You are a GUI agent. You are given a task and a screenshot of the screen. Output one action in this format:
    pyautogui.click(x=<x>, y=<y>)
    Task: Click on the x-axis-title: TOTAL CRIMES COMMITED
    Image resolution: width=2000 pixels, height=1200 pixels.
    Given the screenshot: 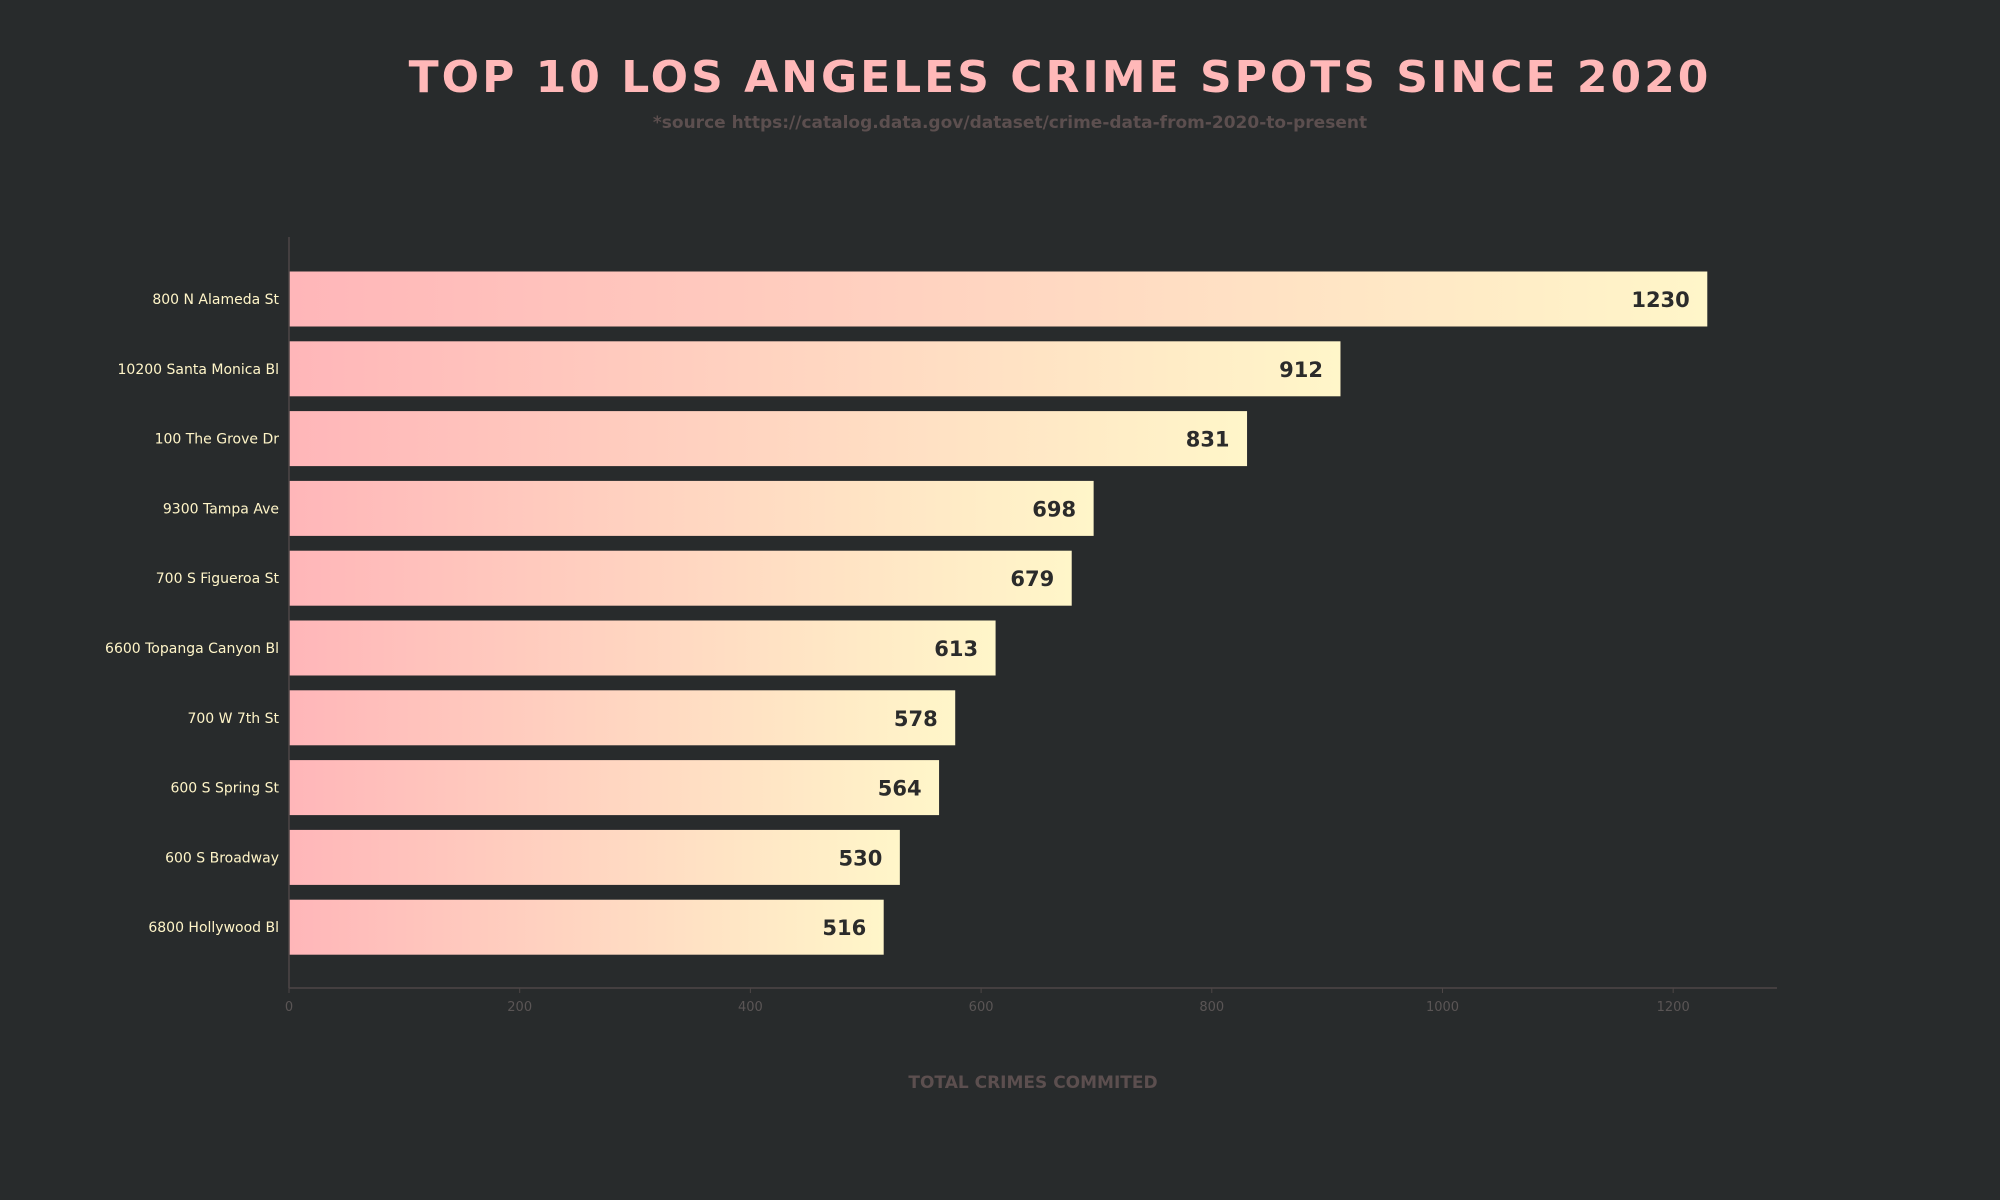 What is the action you would take?
    pyautogui.click(x=1033, y=1083)
    